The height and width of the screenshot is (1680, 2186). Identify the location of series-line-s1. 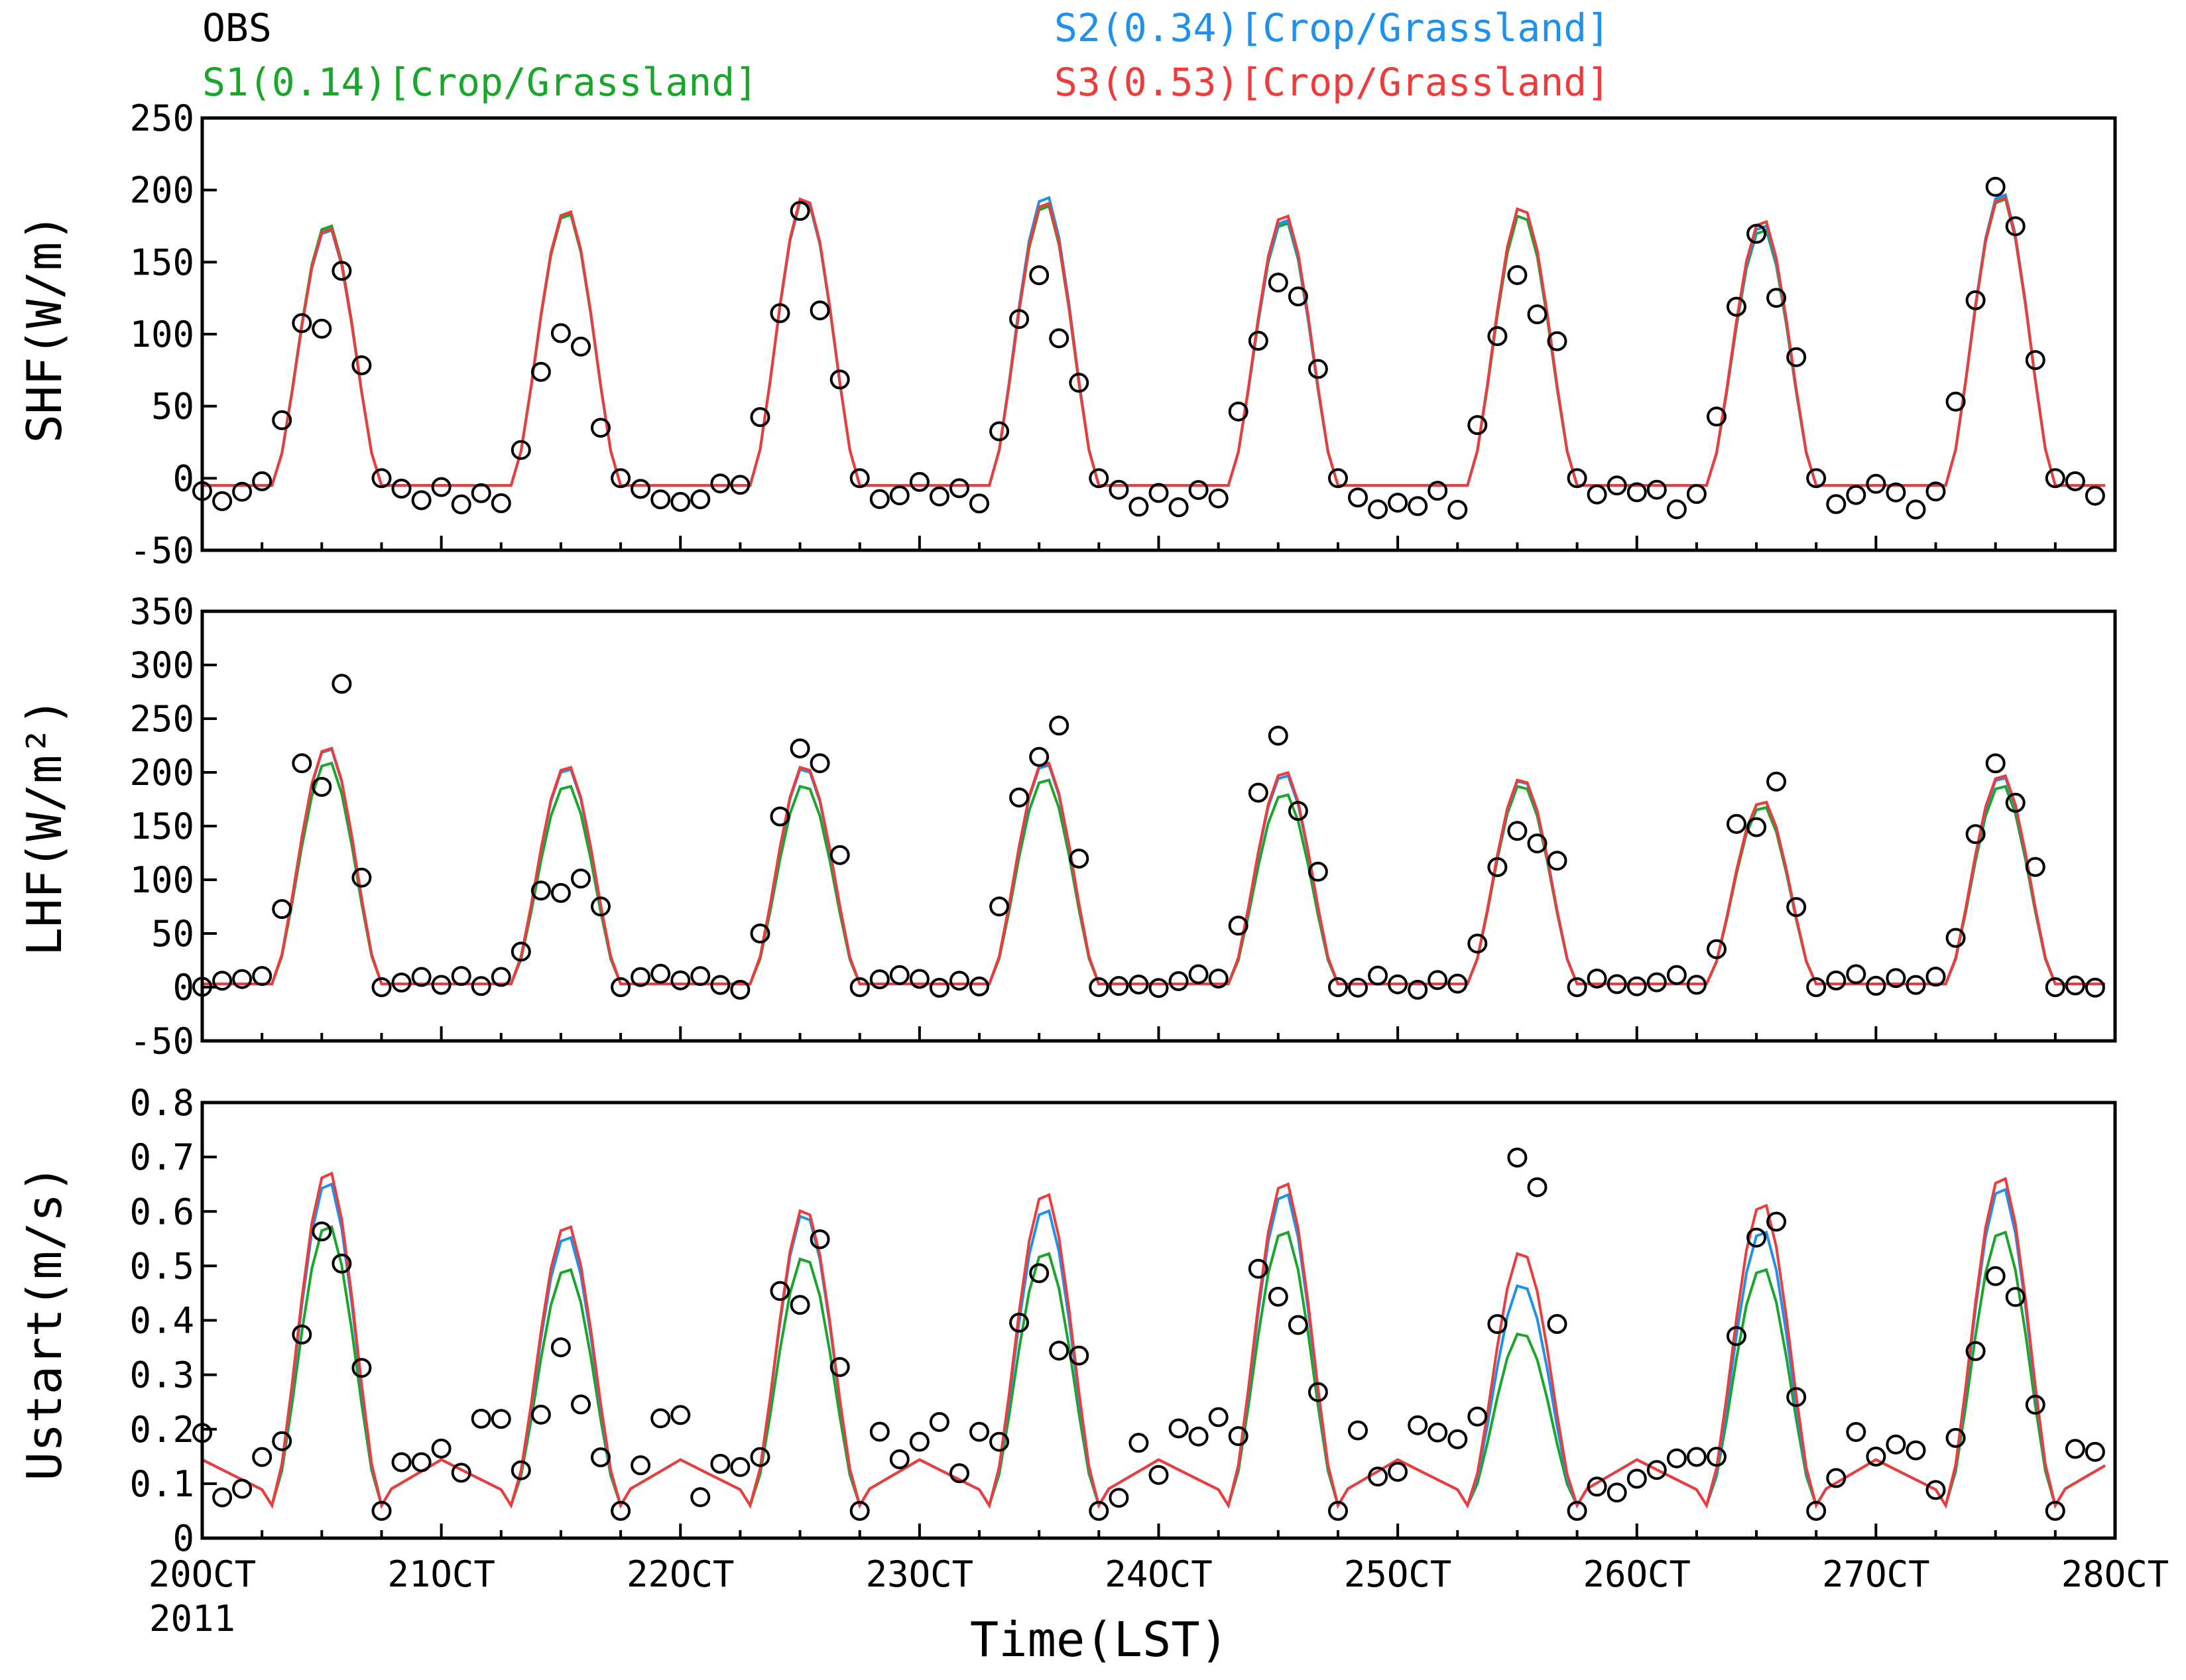
(1153, 873).